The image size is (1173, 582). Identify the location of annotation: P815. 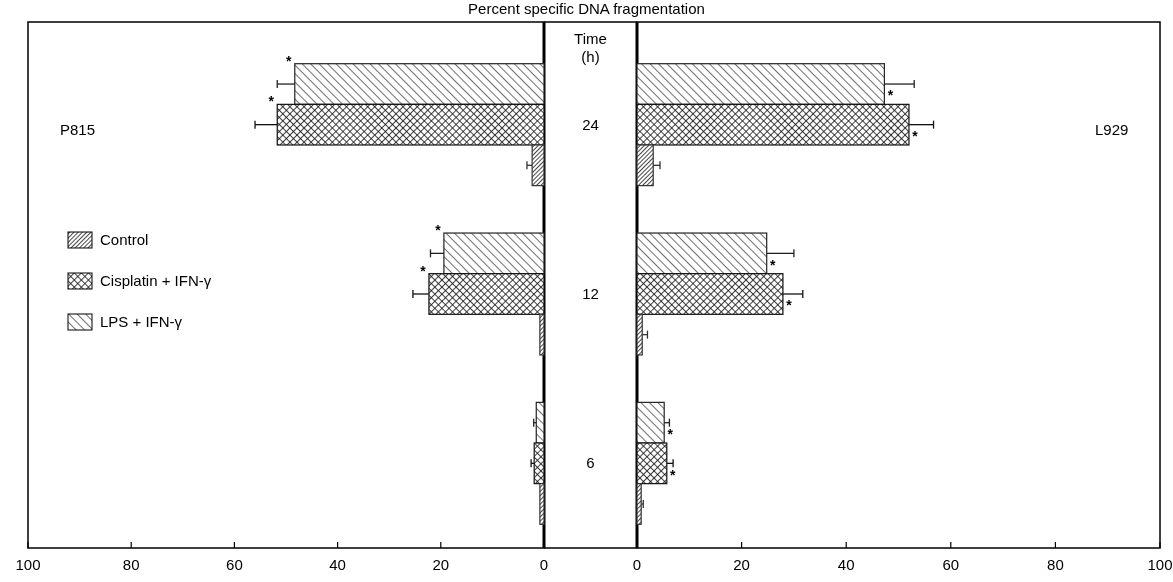
(78, 129).